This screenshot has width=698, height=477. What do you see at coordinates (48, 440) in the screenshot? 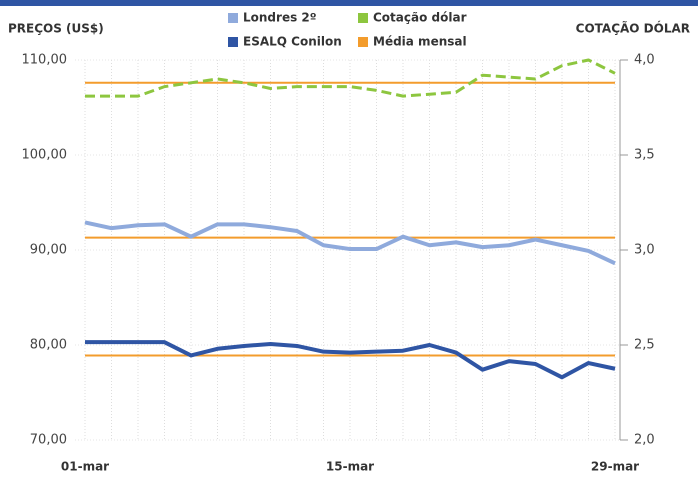
I see `y-tick-label: 70,00` at bounding box center [48, 440].